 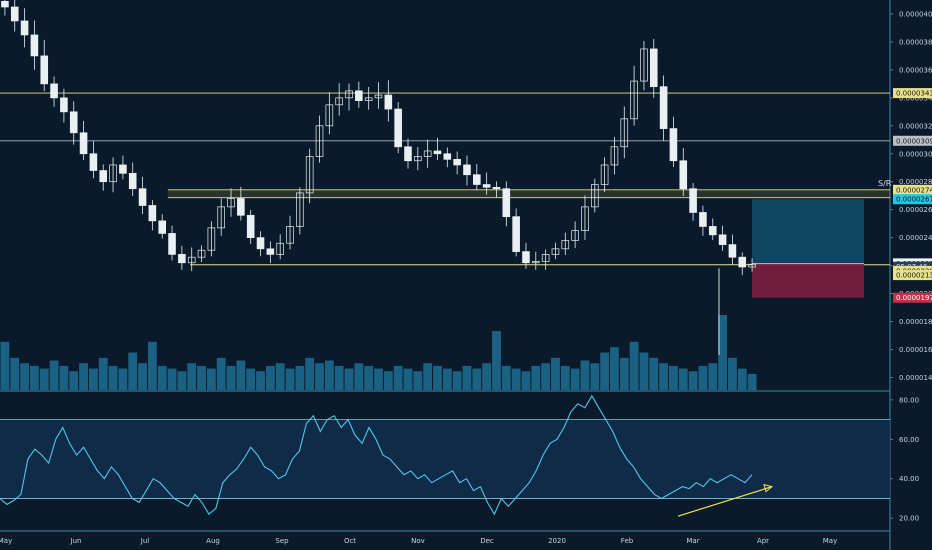 I want to click on price-badge-label: 0.00001970, so click(x=914, y=298).